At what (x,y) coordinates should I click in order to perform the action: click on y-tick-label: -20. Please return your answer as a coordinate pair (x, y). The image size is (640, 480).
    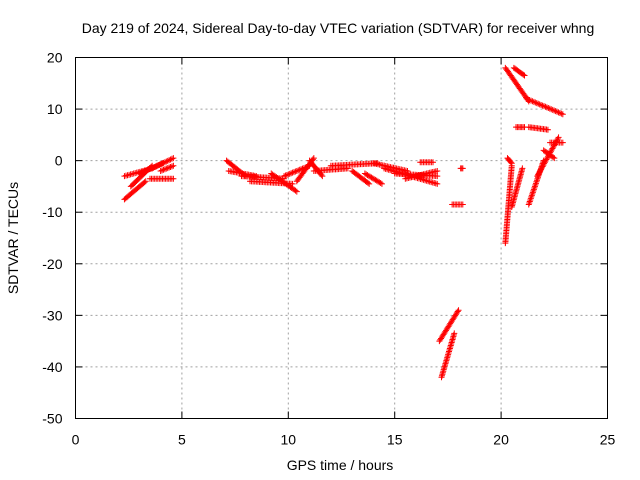
    Looking at the image, I should click on (52, 264).